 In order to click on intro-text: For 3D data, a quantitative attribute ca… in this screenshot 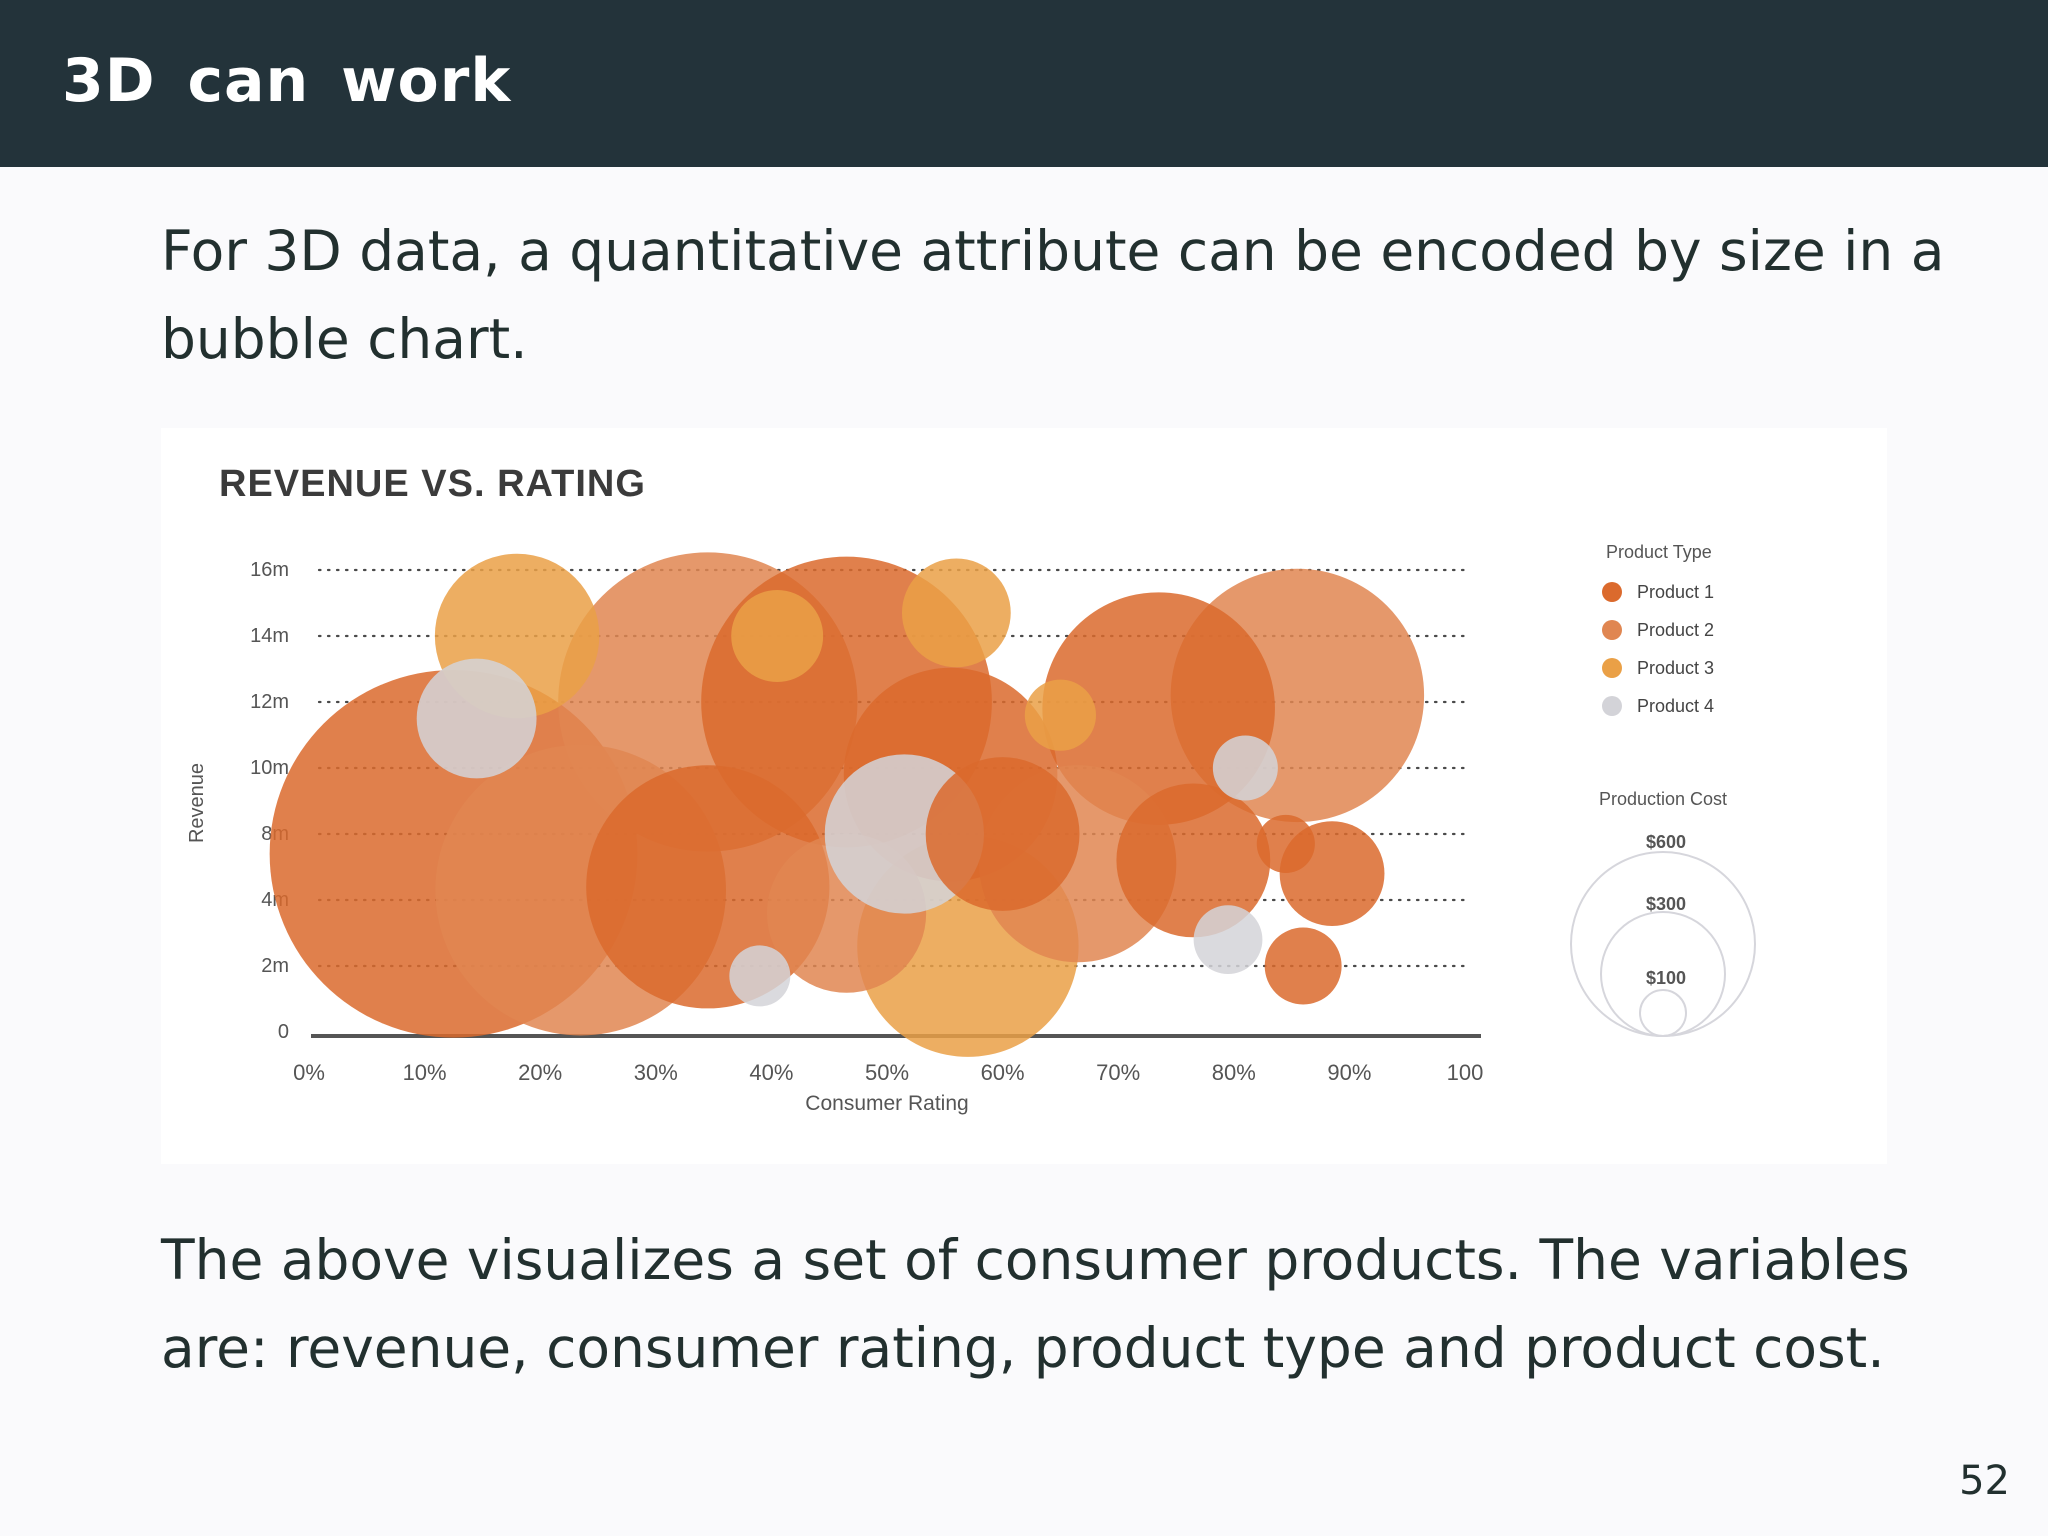, I will do `click(1053, 295)`.